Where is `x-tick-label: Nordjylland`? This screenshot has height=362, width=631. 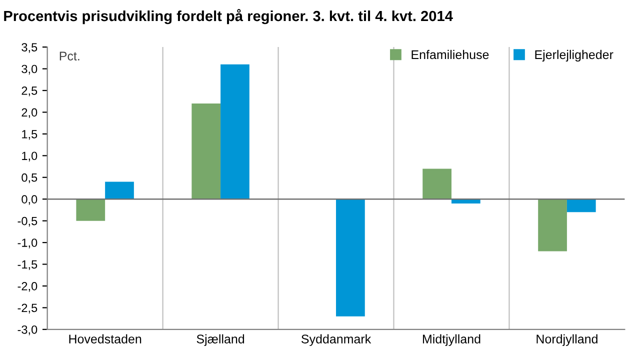 x-tick-label: Nordjylland is located at coordinates (567, 340).